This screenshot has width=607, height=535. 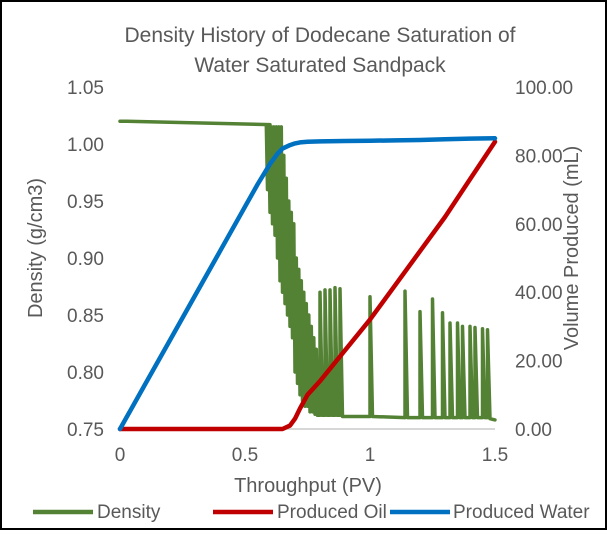 What do you see at coordinates (85, 430) in the screenshot?
I see `y-tick-label: 0.75` at bounding box center [85, 430].